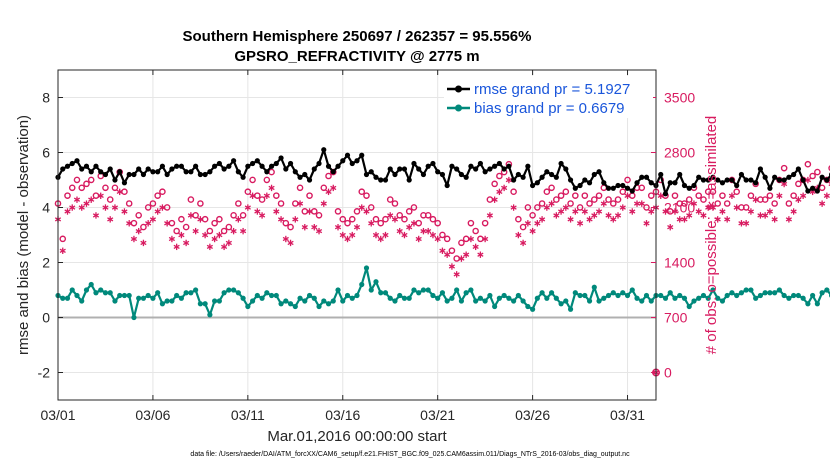  What do you see at coordinates (627, 415) in the screenshot?
I see `x-tick-label: 03/31` at bounding box center [627, 415].